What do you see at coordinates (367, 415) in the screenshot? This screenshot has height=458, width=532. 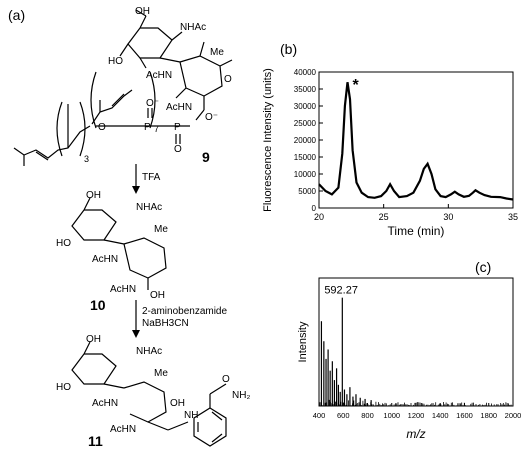 I see `chart-c-xtick-label: 800` at bounding box center [367, 415].